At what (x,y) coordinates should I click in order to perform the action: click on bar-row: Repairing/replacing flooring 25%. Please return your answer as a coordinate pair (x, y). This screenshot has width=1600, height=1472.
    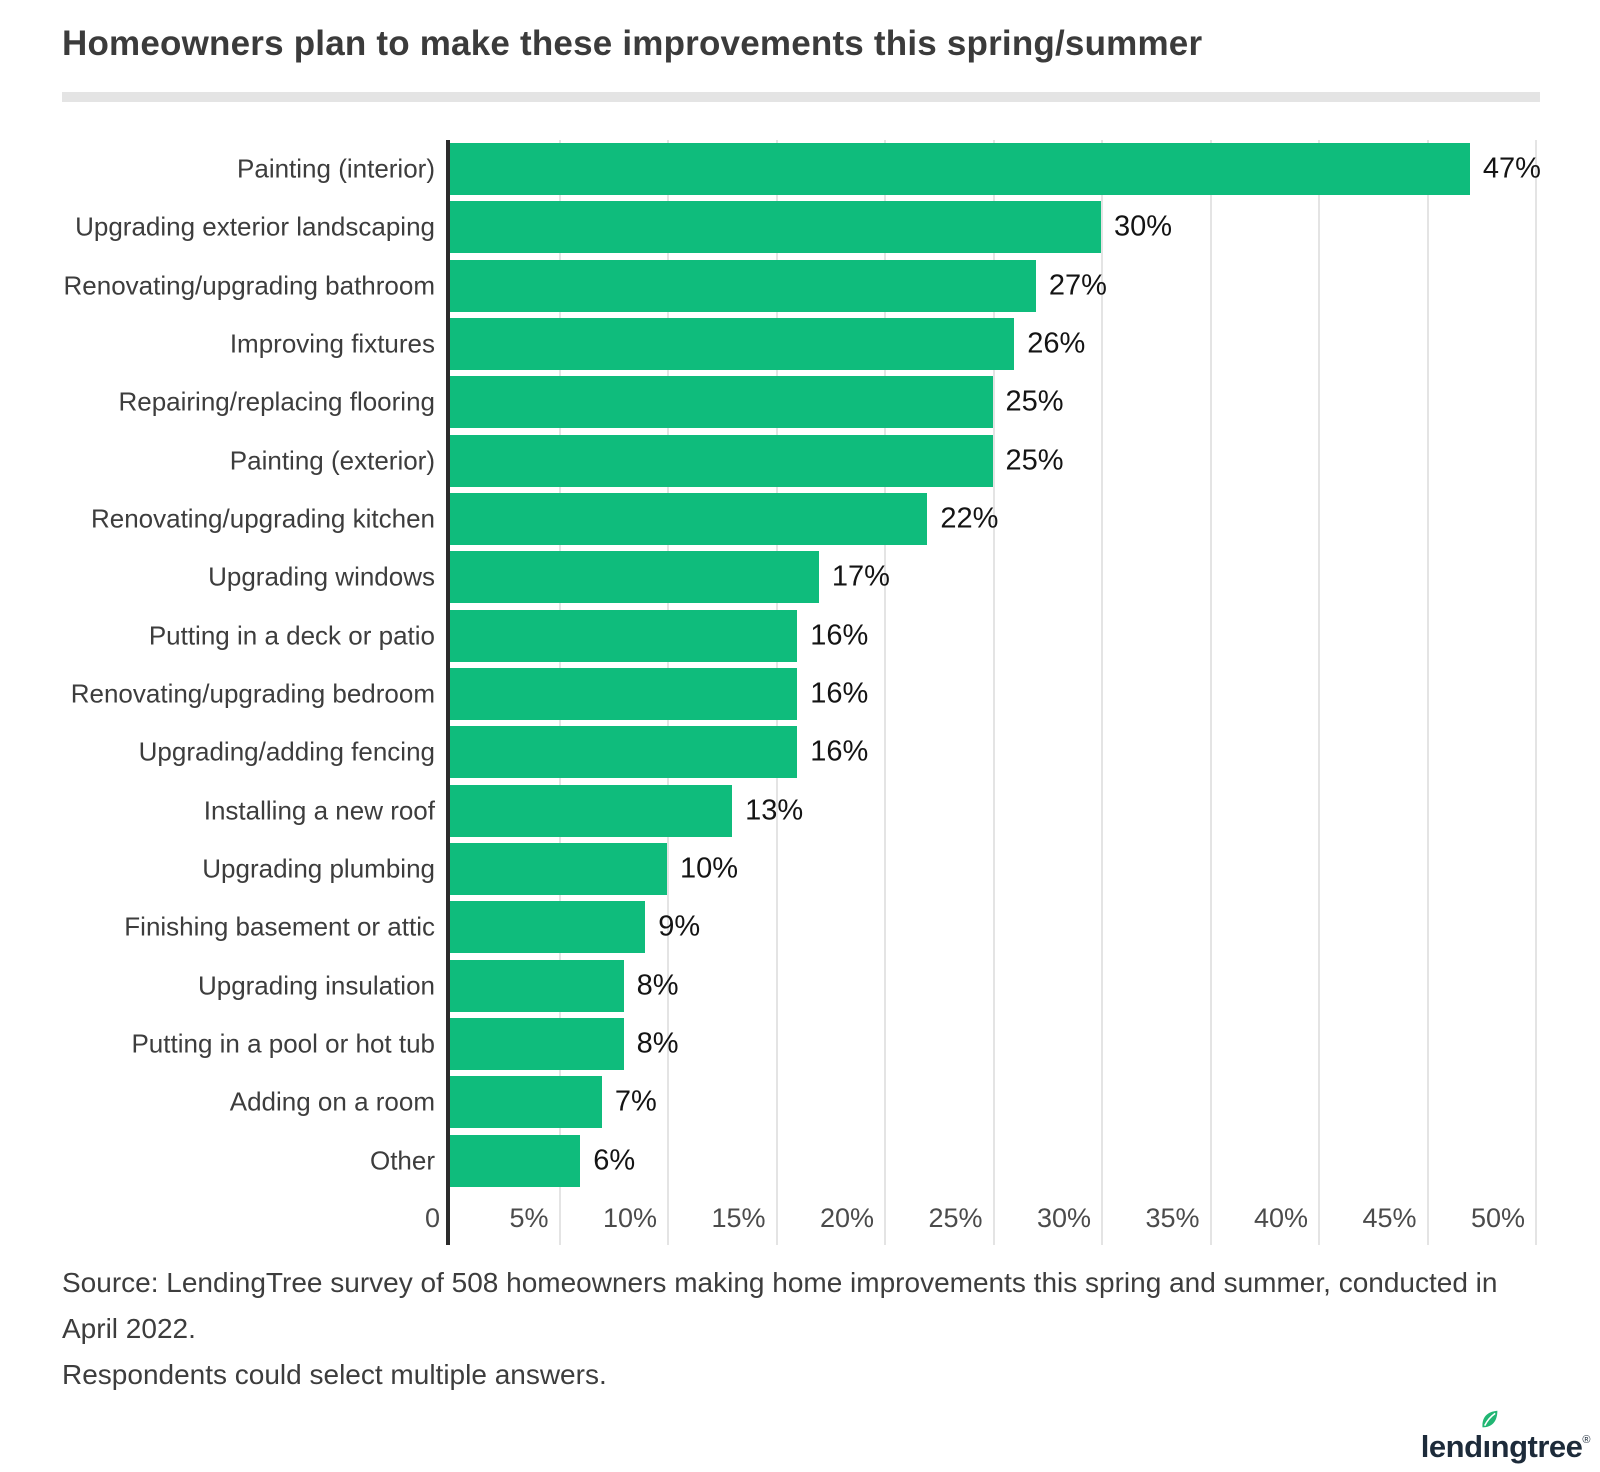
    Looking at the image, I should click on (800, 402).